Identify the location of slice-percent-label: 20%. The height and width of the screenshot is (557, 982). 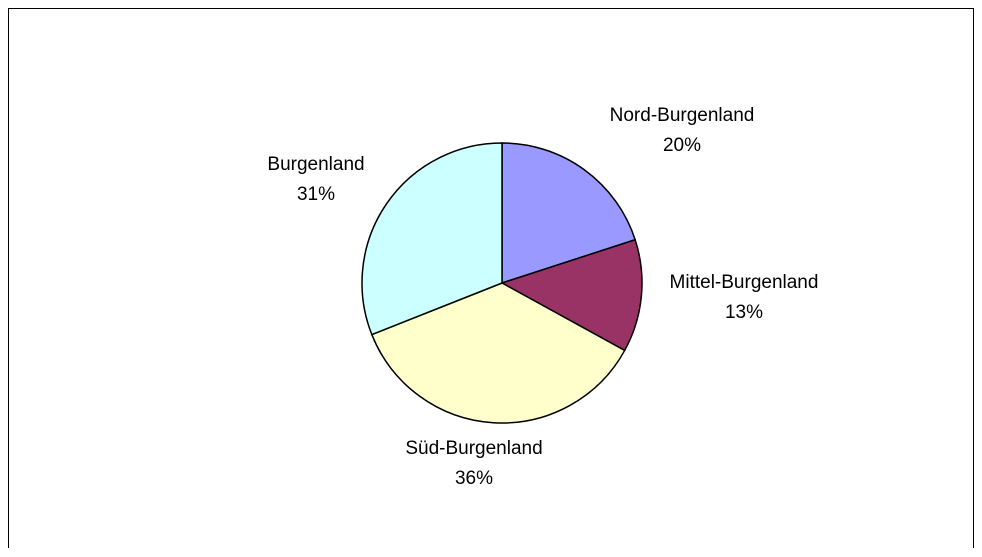
(682, 145).